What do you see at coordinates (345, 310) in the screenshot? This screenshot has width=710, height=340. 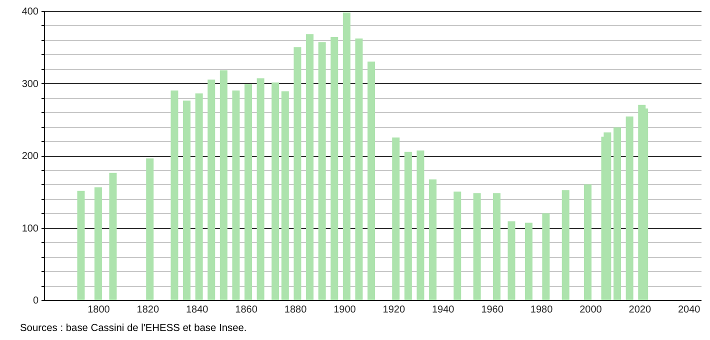 I see `x-tick-label: 1900` at bounding box center [345, 310].